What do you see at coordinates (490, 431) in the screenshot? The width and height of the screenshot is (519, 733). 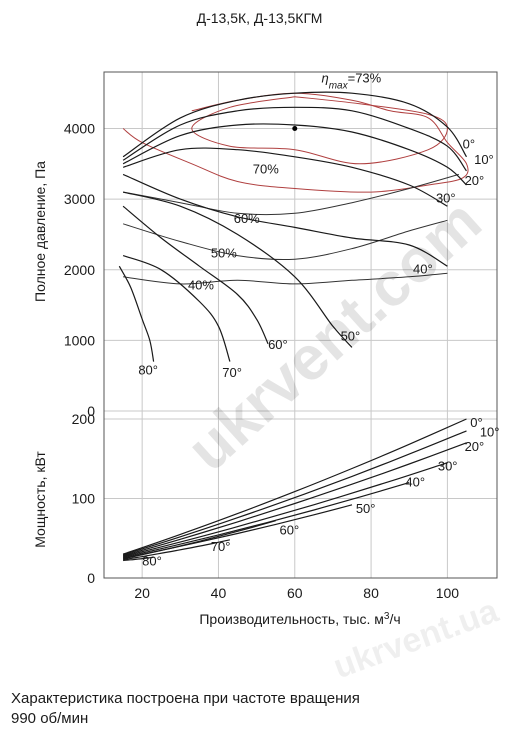 I see `power-curve-label: 10°` at bounding box center [490, 431].